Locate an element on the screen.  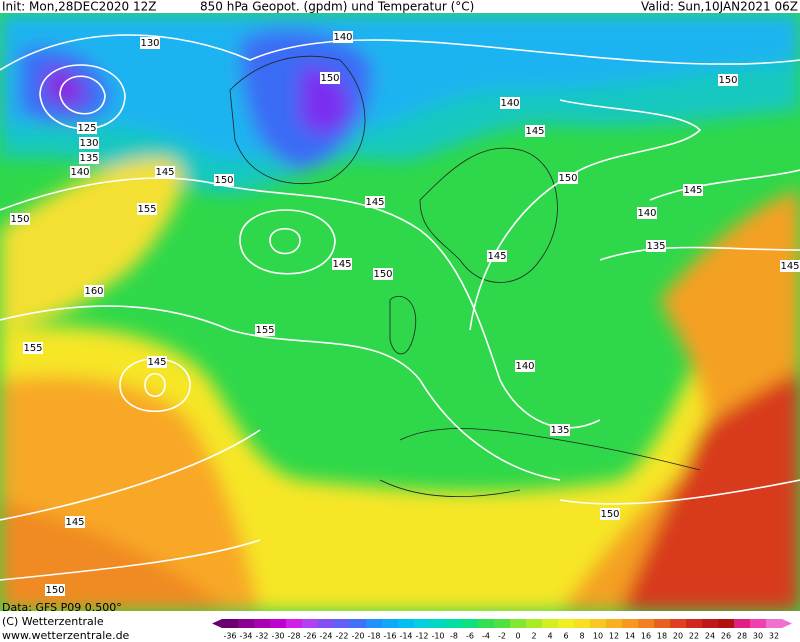
valid-time: Valid: Sun,10JAN2021 06Z is located at coordinates (719, 7).